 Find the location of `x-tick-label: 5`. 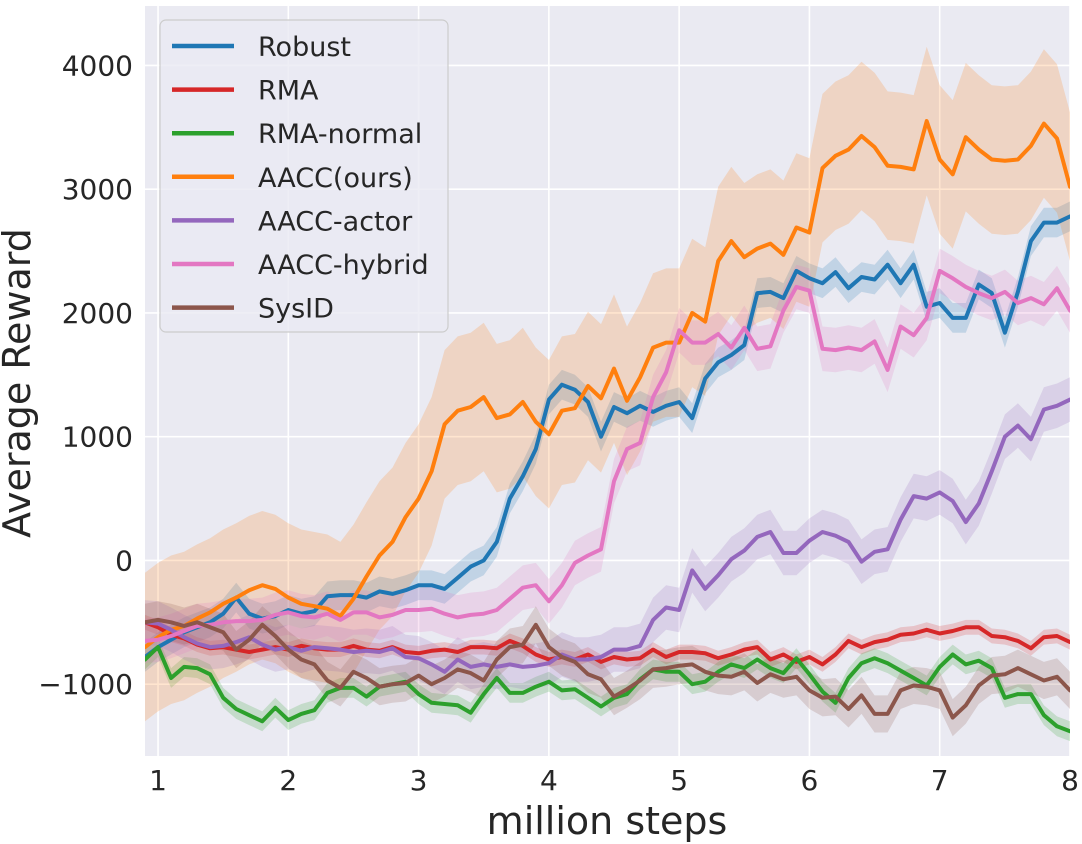

x-tick-label: 5 is located at coordinates (679, 780).